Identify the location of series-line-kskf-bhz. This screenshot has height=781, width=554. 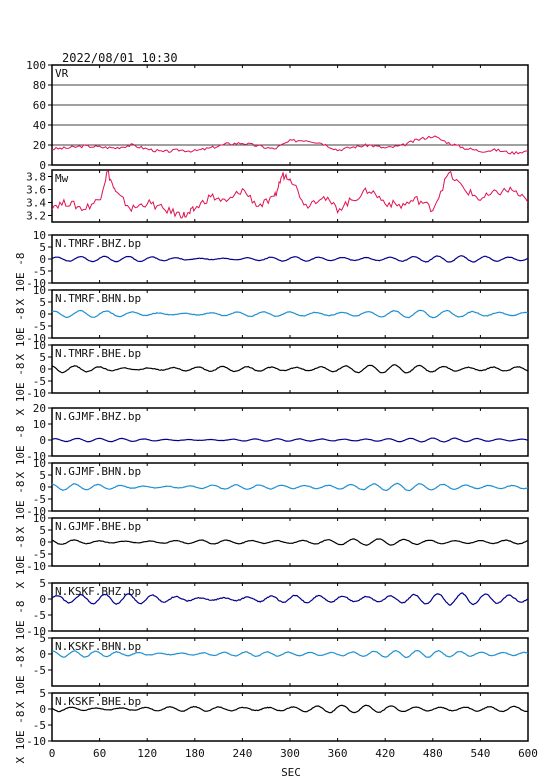
(290, 599).